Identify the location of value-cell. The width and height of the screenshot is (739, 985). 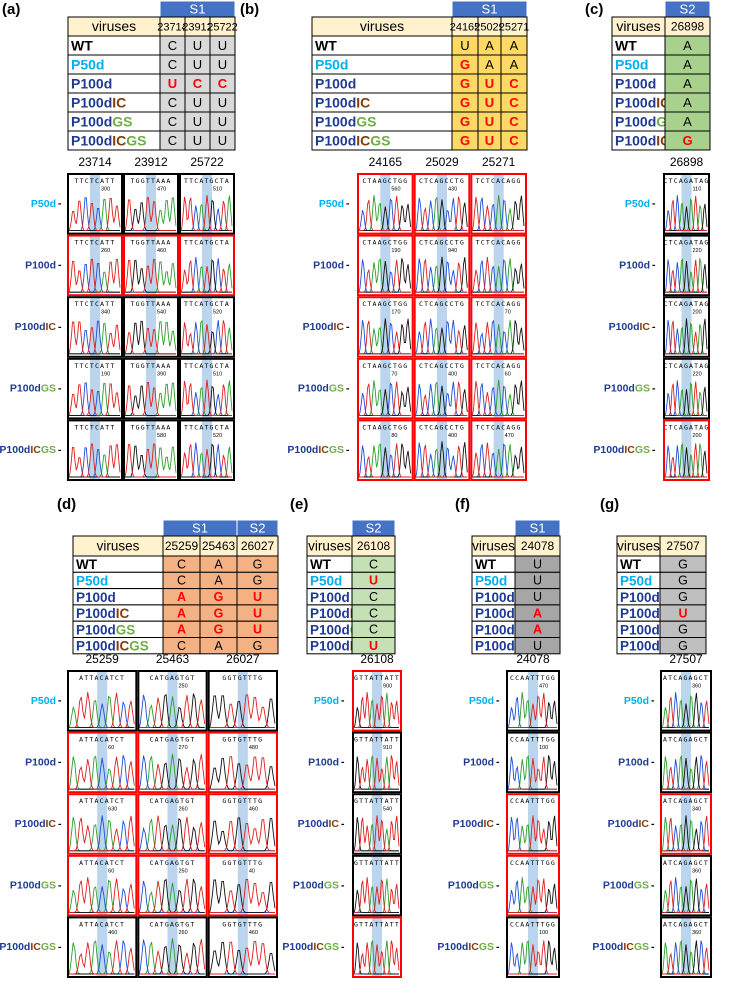
(687, 140).